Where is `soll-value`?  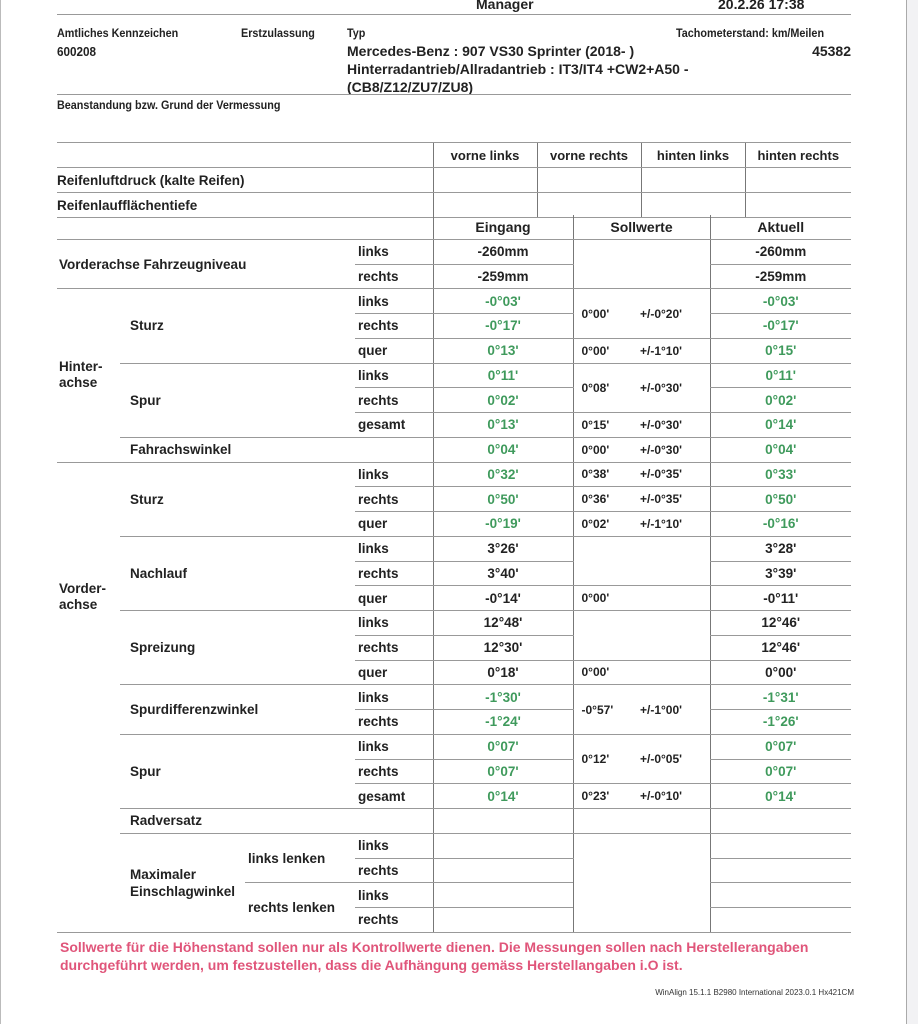
soll-value is located at coordinates (606, 635).